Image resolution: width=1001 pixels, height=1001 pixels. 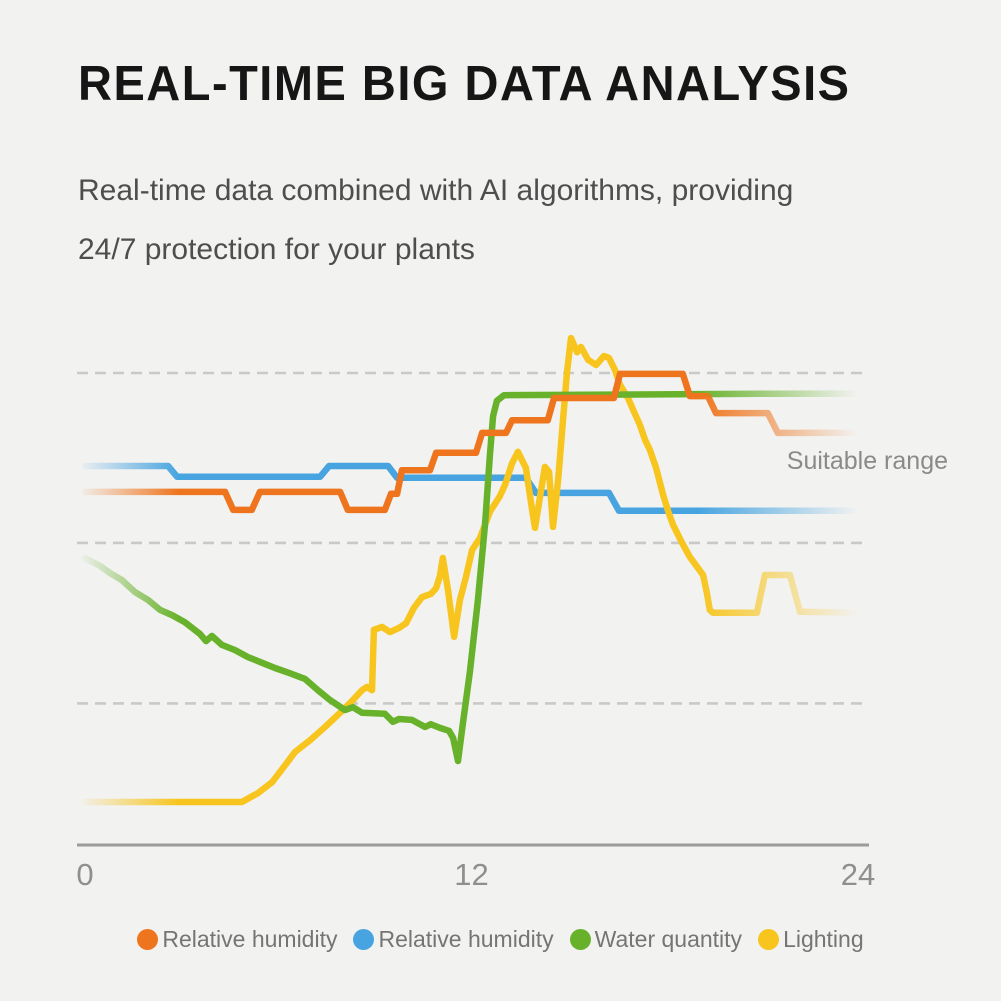 I want to click on legend-item-relative-humidity-blue: Relative humidity, so click(x=453, y=939).